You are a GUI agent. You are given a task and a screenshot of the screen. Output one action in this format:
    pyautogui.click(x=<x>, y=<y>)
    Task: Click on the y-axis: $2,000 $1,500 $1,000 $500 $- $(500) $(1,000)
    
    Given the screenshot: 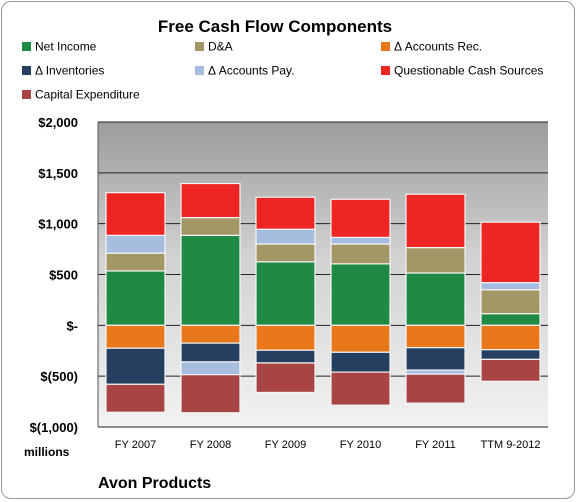 What is the action you would take?
    pyautogui.click(x=64, y=275)
    